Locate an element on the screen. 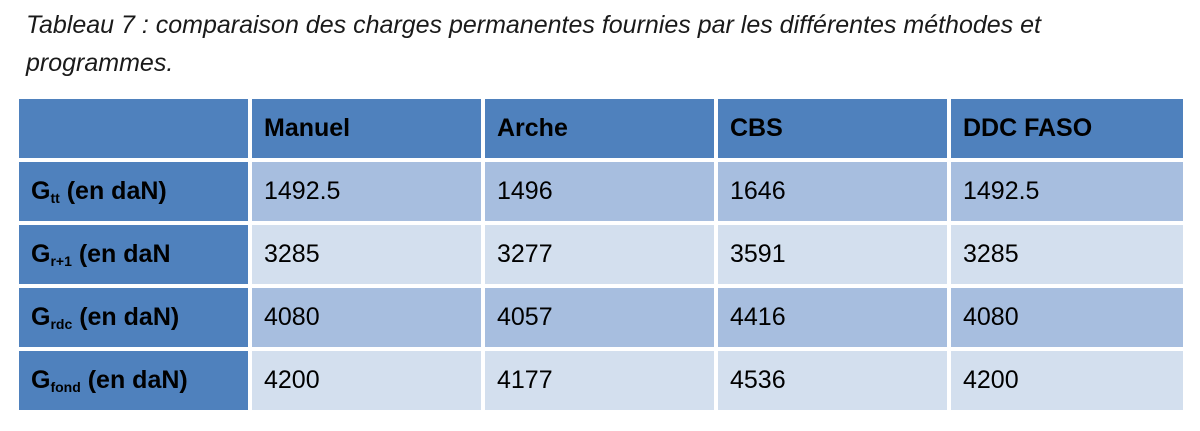 The height and width of the screenshot is (431, 1200). row-label-unit: (en daN is located at coordinates (121, 254).